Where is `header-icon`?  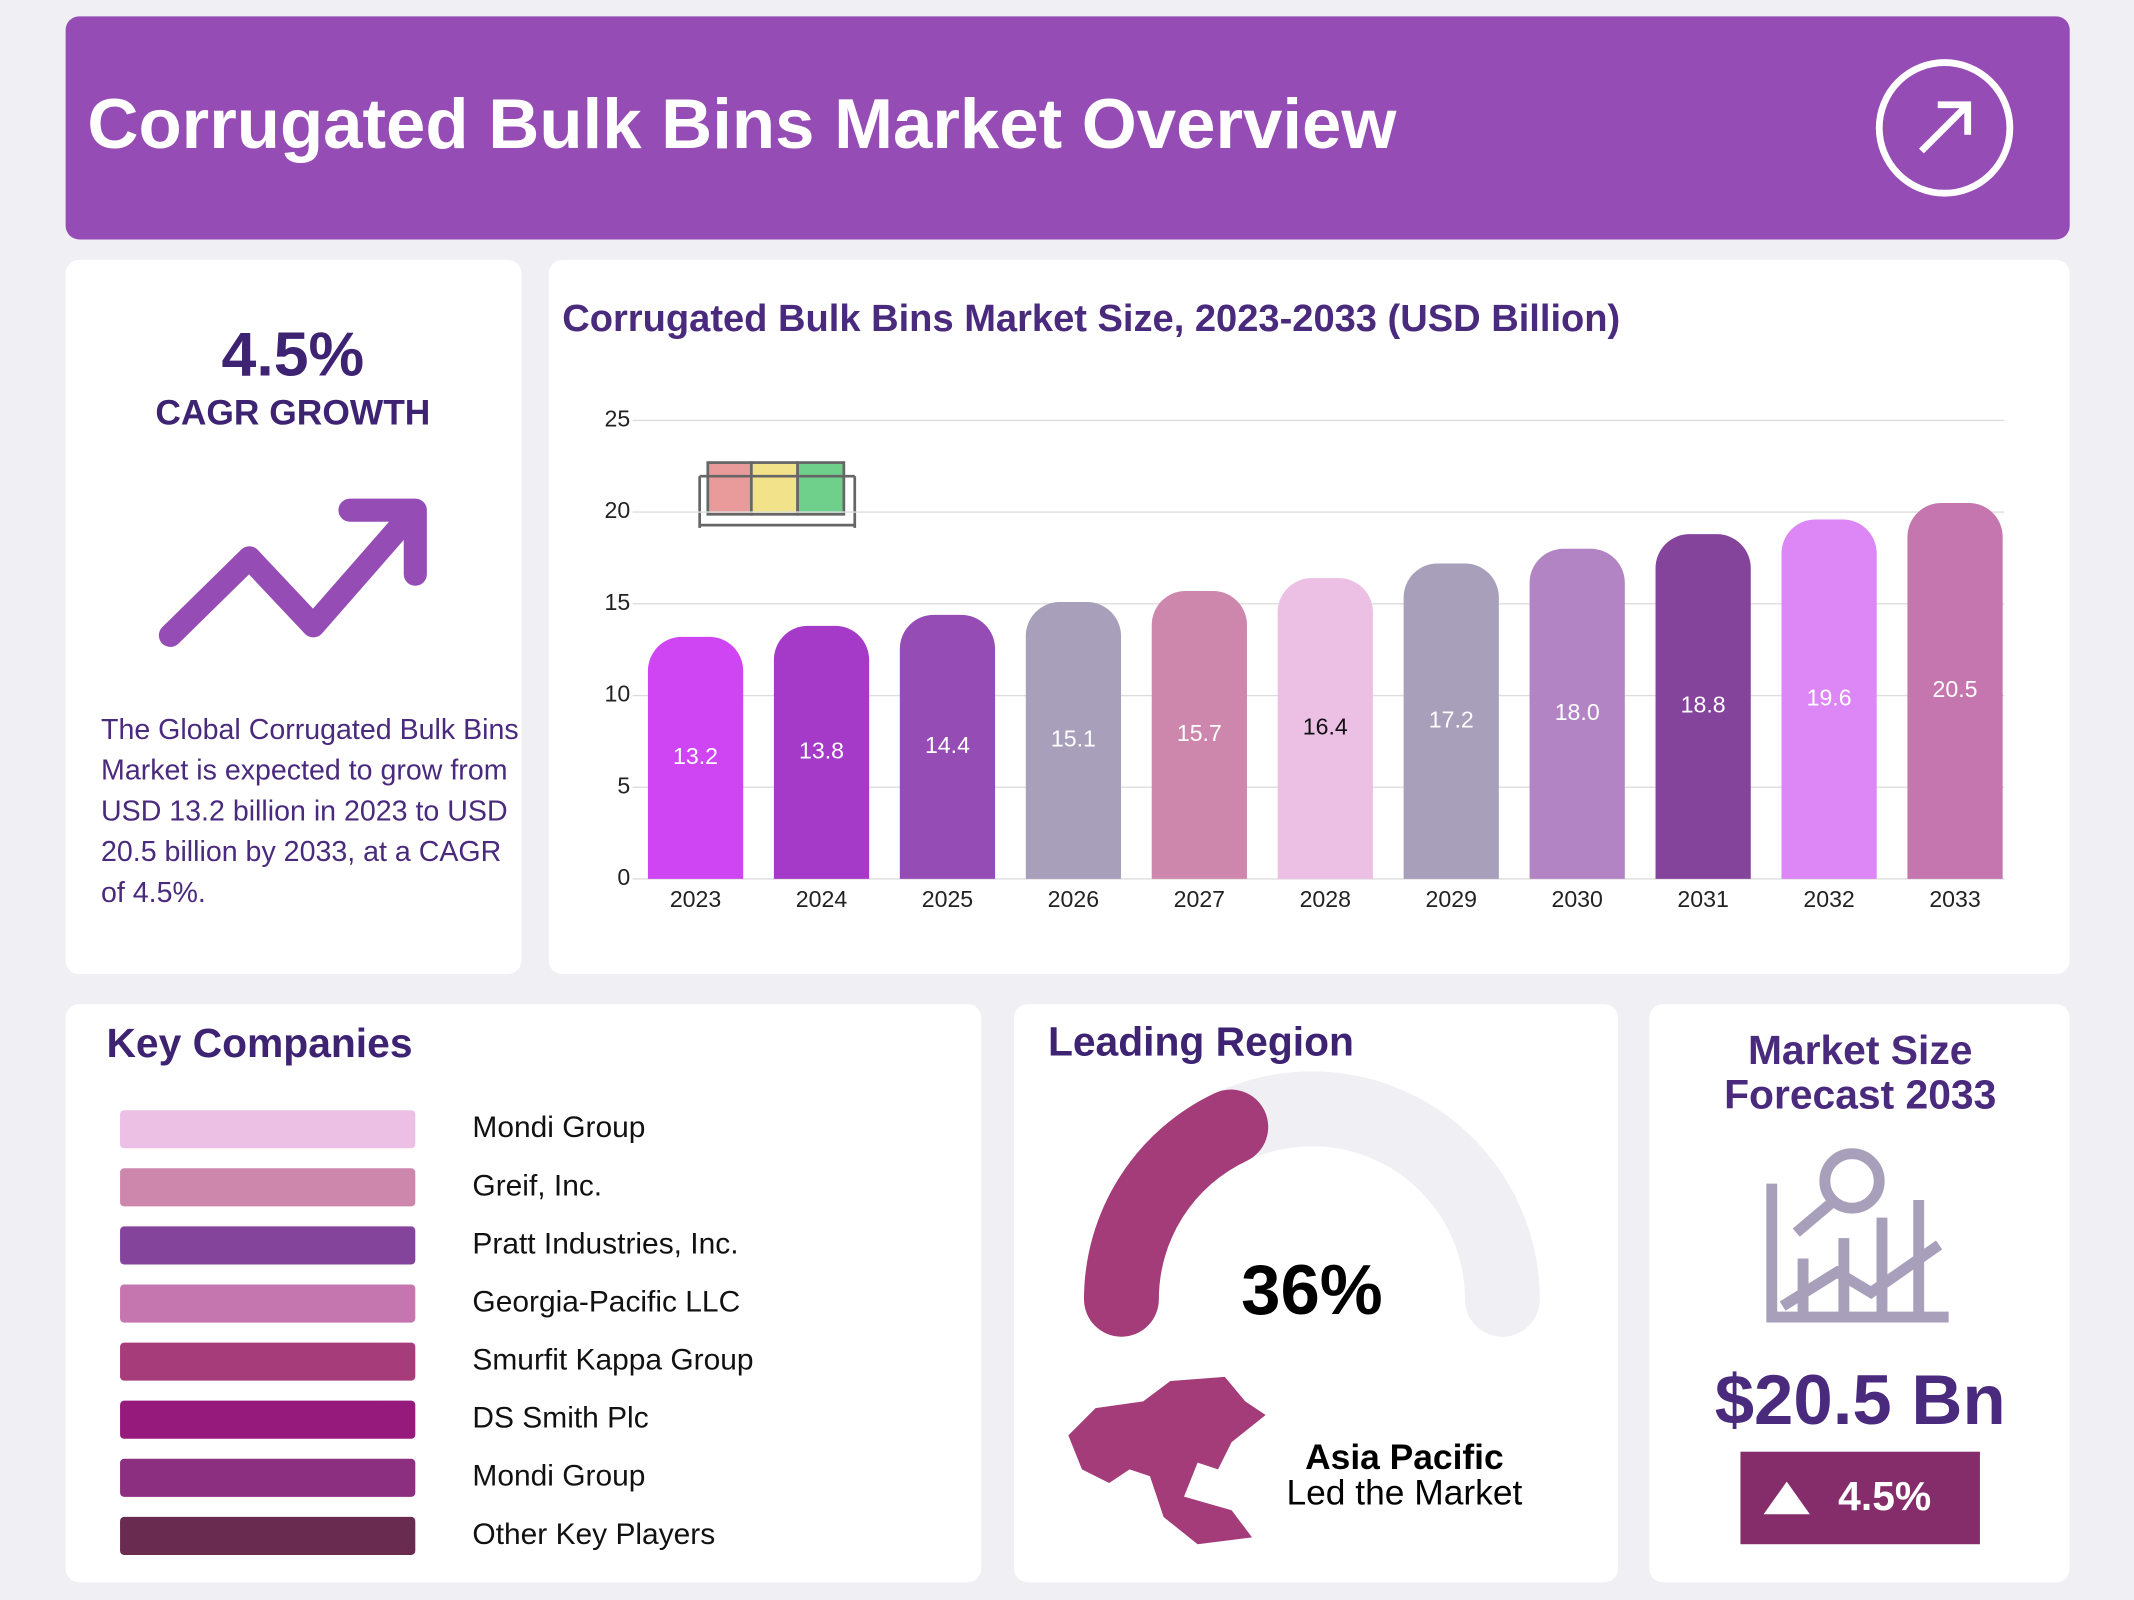 header-icon is located at coordinates (1944, 128).